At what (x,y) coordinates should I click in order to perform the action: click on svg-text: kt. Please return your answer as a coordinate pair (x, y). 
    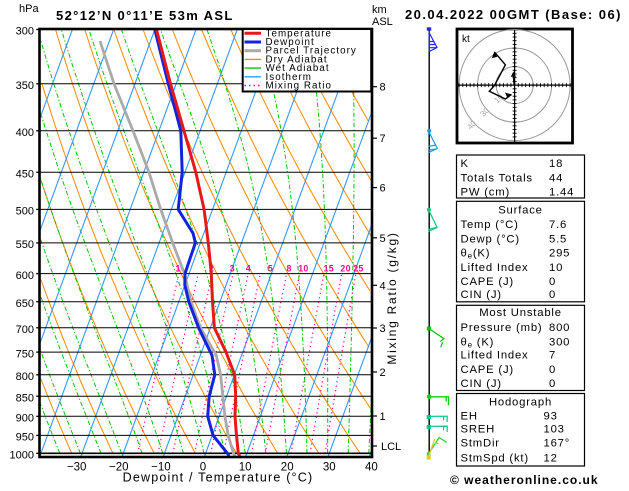
    Looking at the image, I should click on (466, 39).